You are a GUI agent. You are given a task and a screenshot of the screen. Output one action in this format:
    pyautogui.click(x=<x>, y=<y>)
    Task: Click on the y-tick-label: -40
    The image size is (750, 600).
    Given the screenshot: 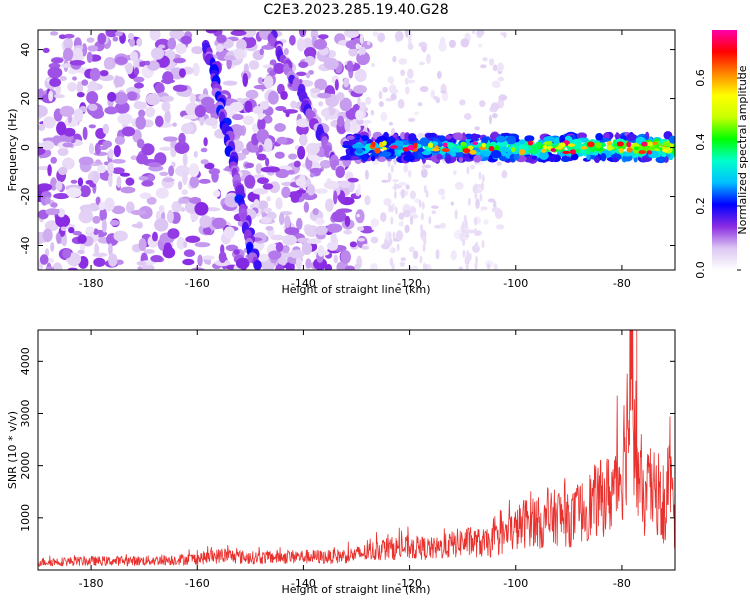 What is the action you would take?
    pyautogui.click(x=25, y=246)
    